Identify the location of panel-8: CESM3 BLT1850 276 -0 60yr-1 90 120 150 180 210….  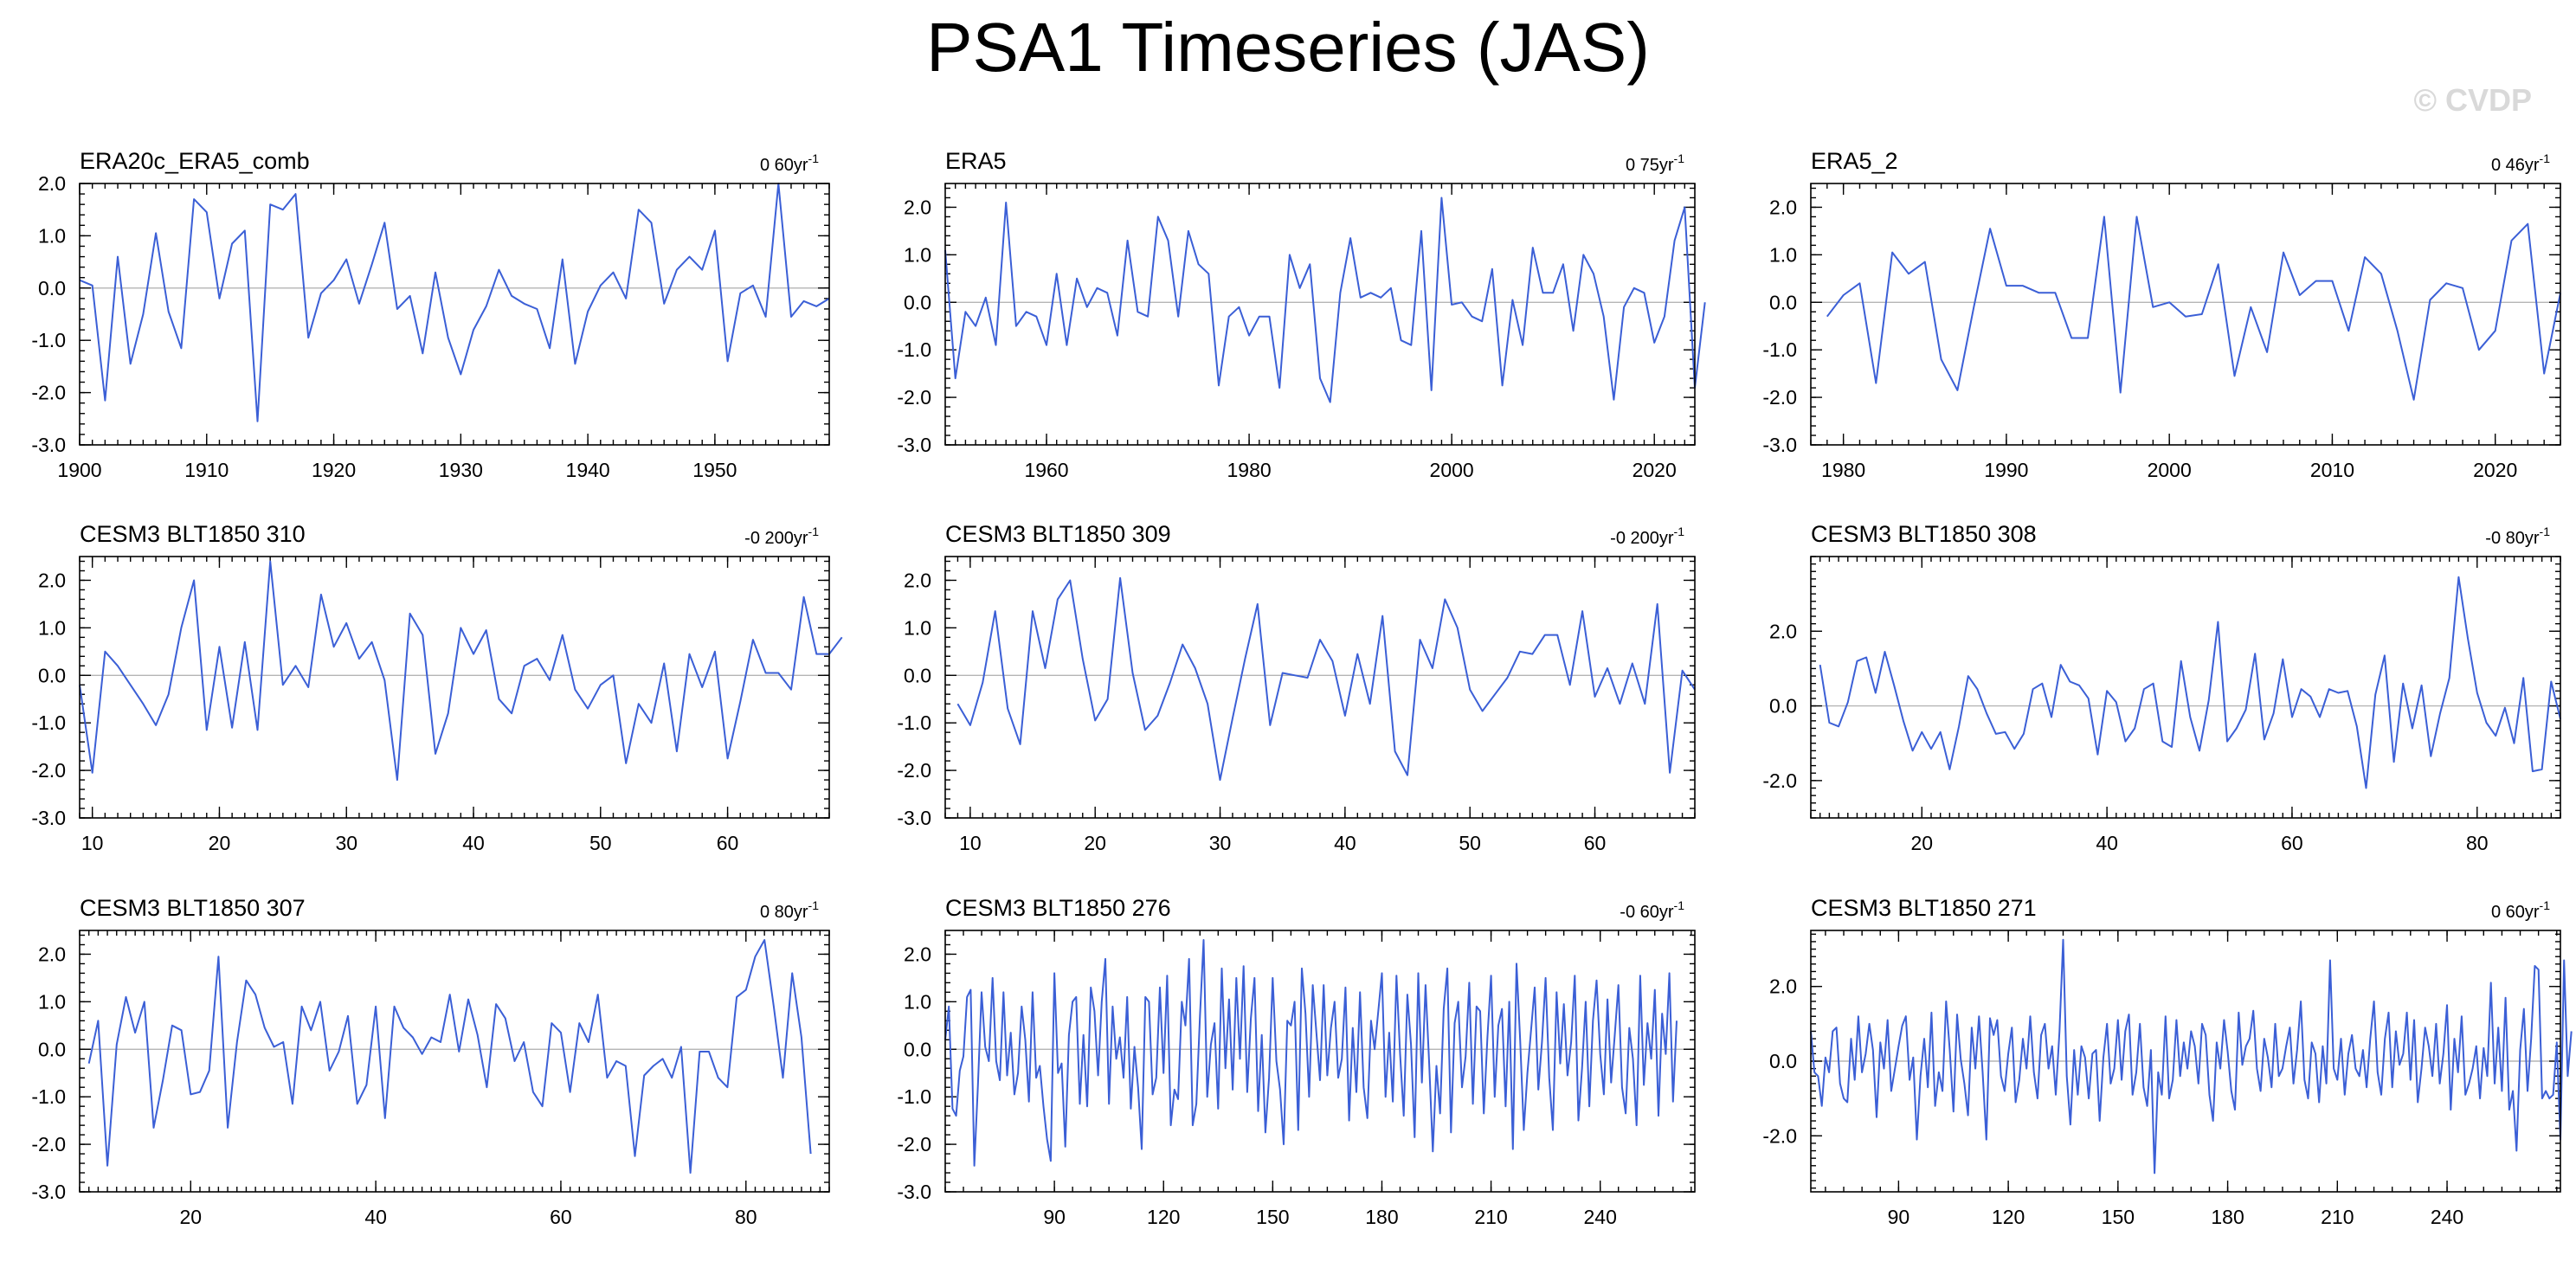
(1296, 1061).